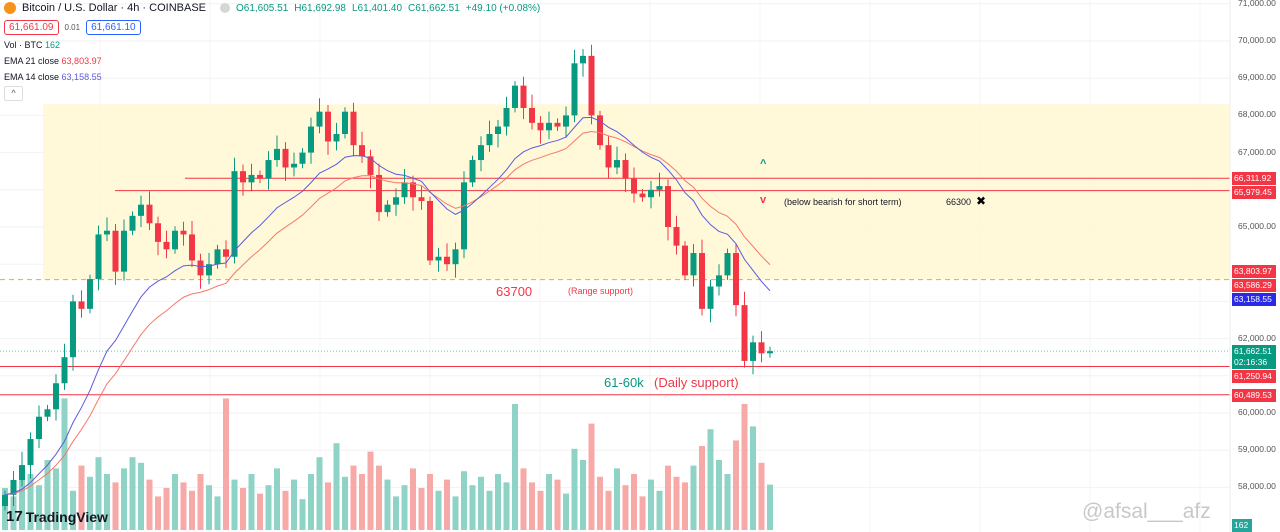  I want to click on price-tag-value: 63,586.29, so click(1253, 285).